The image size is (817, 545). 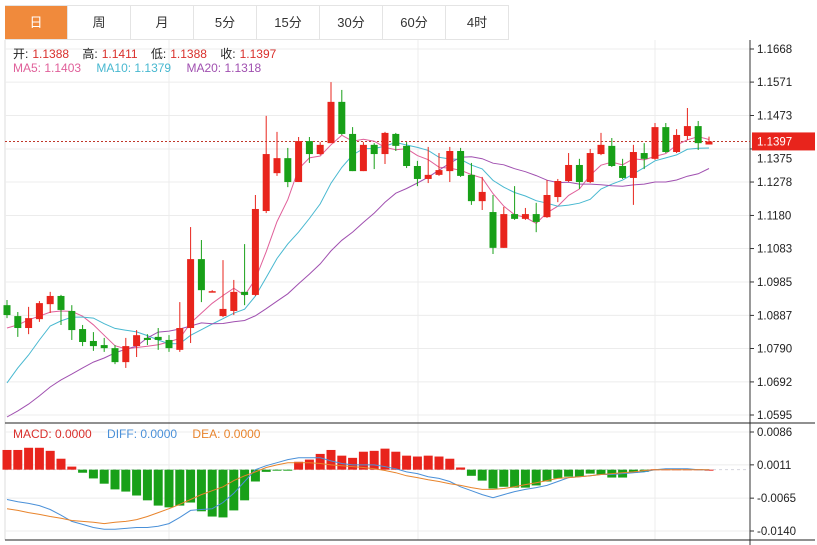 I want to click on ma-legend: MA5: 1.1403 MA10: 1.1379 MA20: 1.1318, so click(x=139, y=68).